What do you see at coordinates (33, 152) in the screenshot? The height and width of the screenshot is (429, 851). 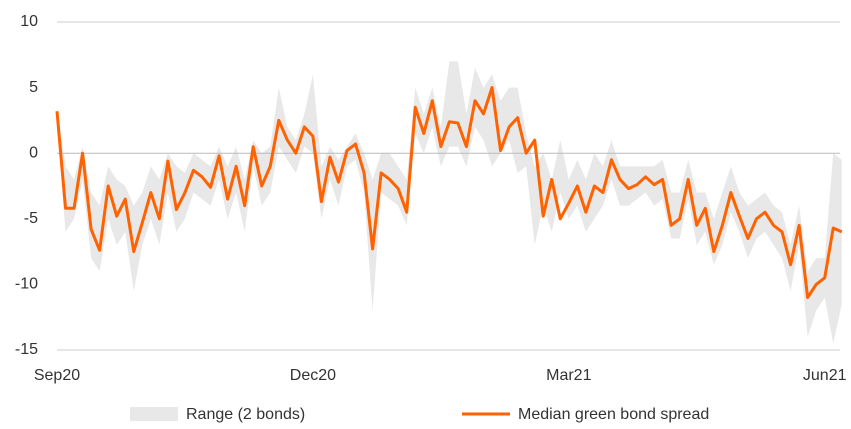 I see `y-tick-label: 0` at bounding box center [33, 152].